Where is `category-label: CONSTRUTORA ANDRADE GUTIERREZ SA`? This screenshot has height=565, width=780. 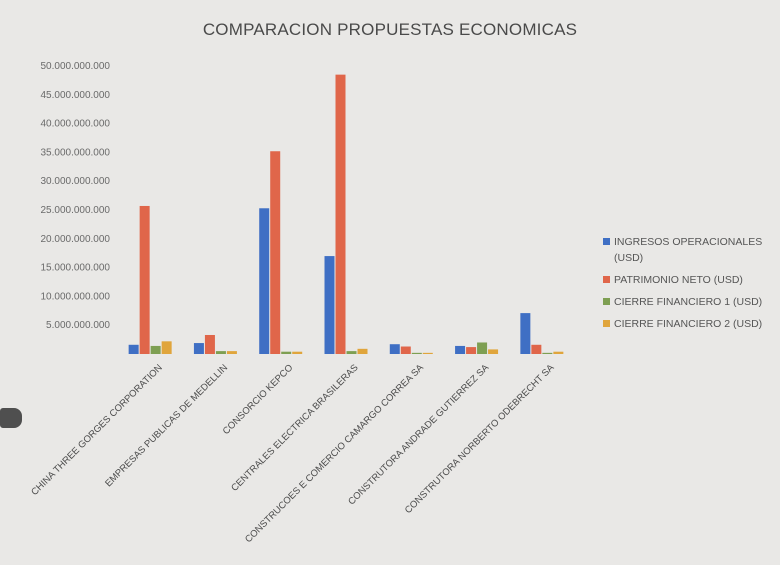 category-label: CONSTRUTORA ANDRADE GUTIERREZ SA is located at coordinates (418, 434).